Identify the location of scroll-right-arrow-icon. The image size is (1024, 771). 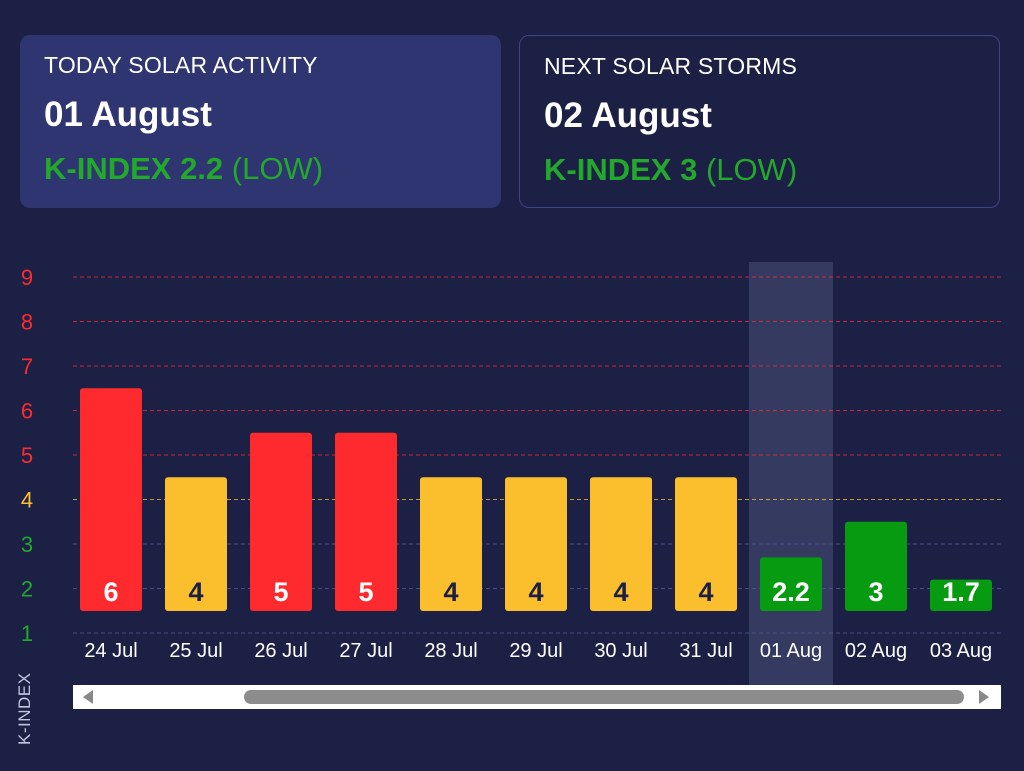
(984, 697).